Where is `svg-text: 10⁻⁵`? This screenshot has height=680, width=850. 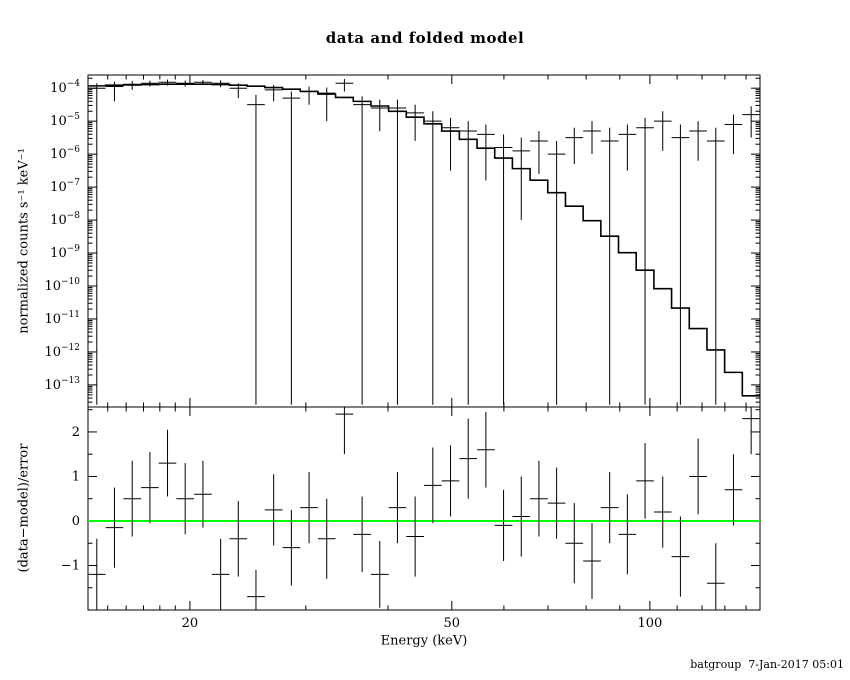
svg-text: 10⁻⁵ is located at coordinates (65, 120).